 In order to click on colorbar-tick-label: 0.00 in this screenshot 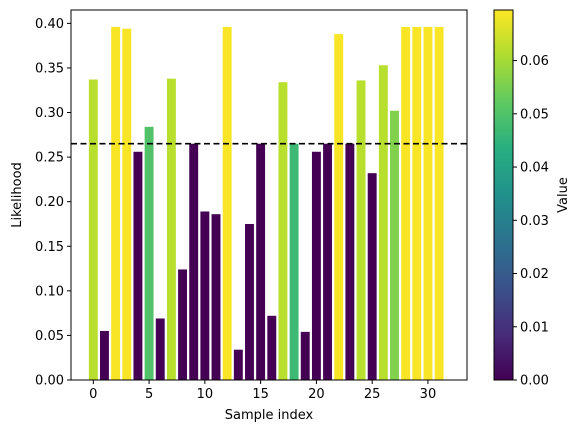, I will do `click(534, 381)`.